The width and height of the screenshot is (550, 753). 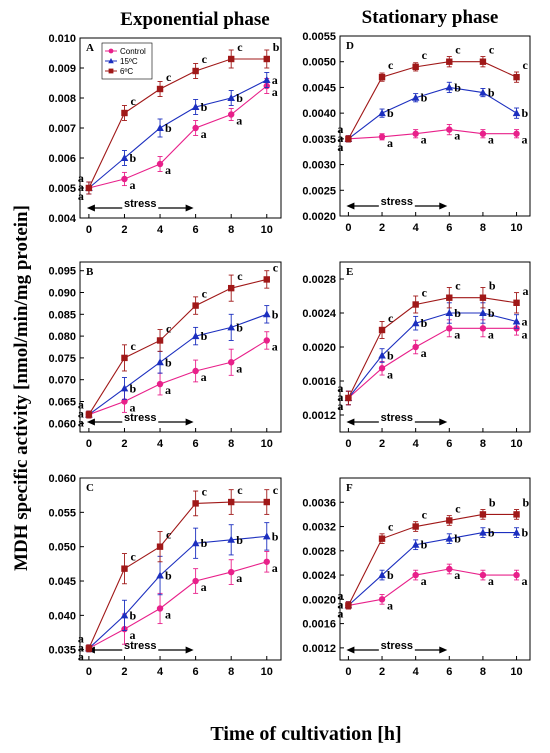 I want to click on legend-marker, so click(x=111, y=51).